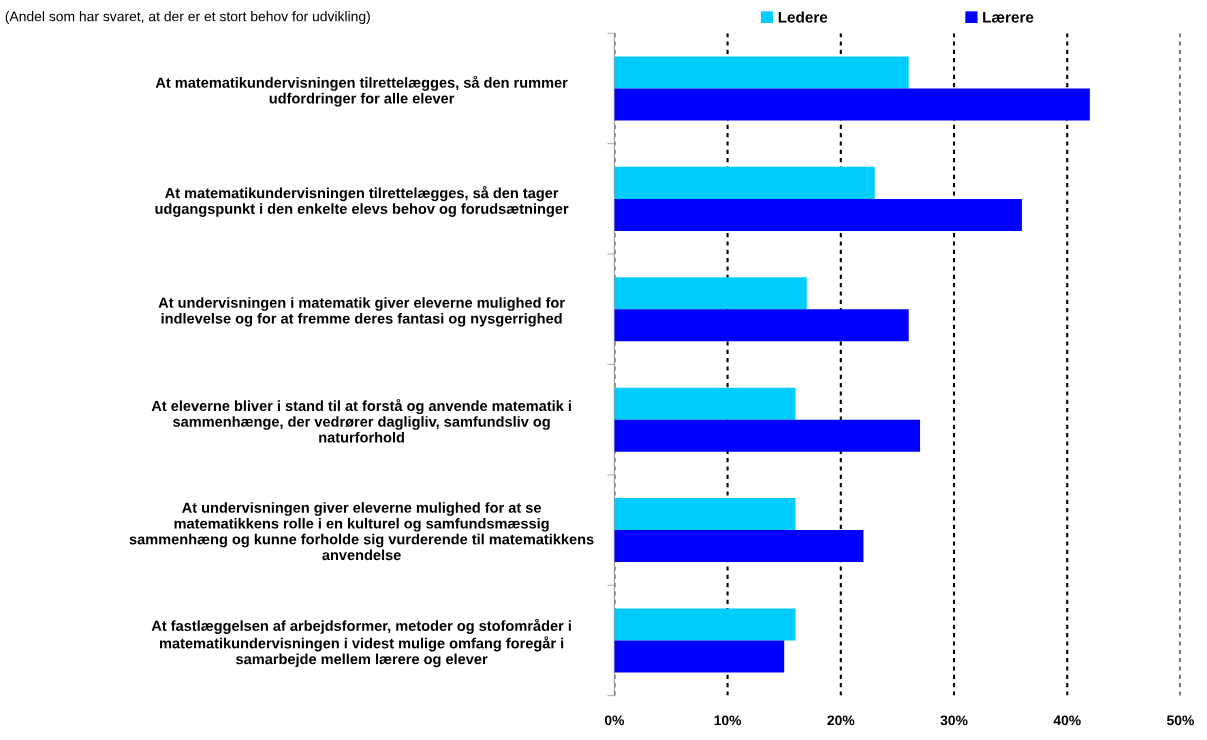 The width and height of the screenshot is (1207, 740). What do you see at coordinates (1008, 17) in the screenshot?
I see `legend-label: Lærere` at bounding box center [1008, 17].